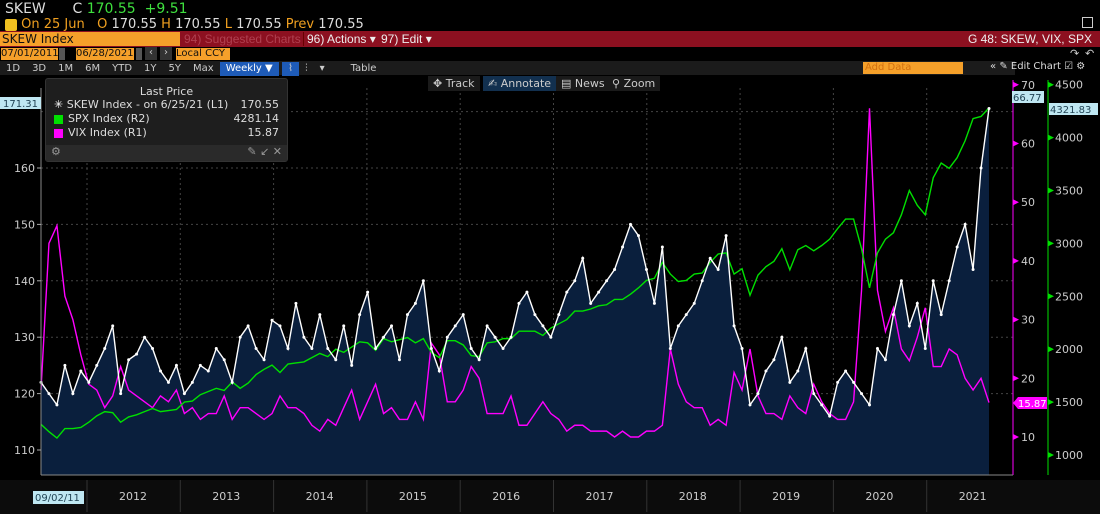  Describe the element at coordinates (166, 53) in the screenshot. I see `next-arrow-button: ›` at that location.